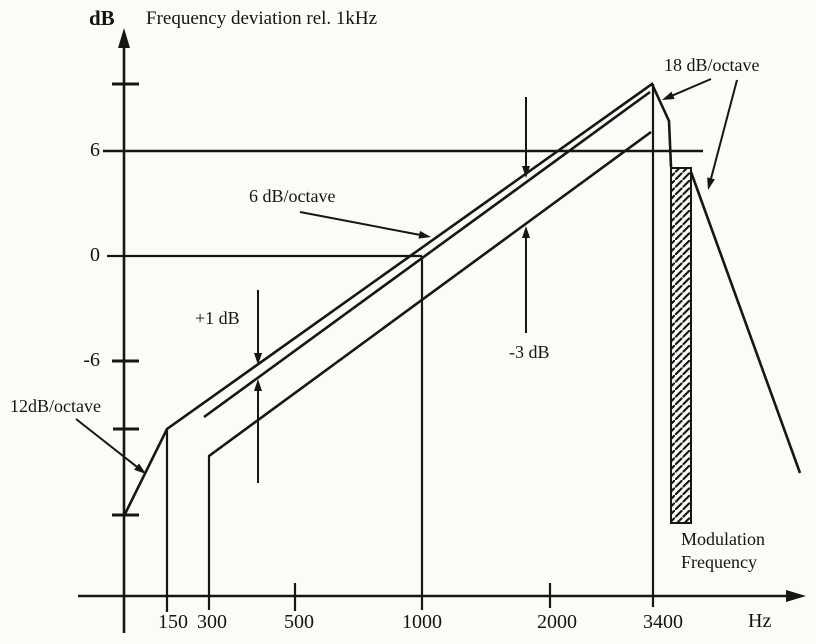  Describe the element at coordinates (258, 327) in the screenshot. I see `dim-plus1-down` at that location.